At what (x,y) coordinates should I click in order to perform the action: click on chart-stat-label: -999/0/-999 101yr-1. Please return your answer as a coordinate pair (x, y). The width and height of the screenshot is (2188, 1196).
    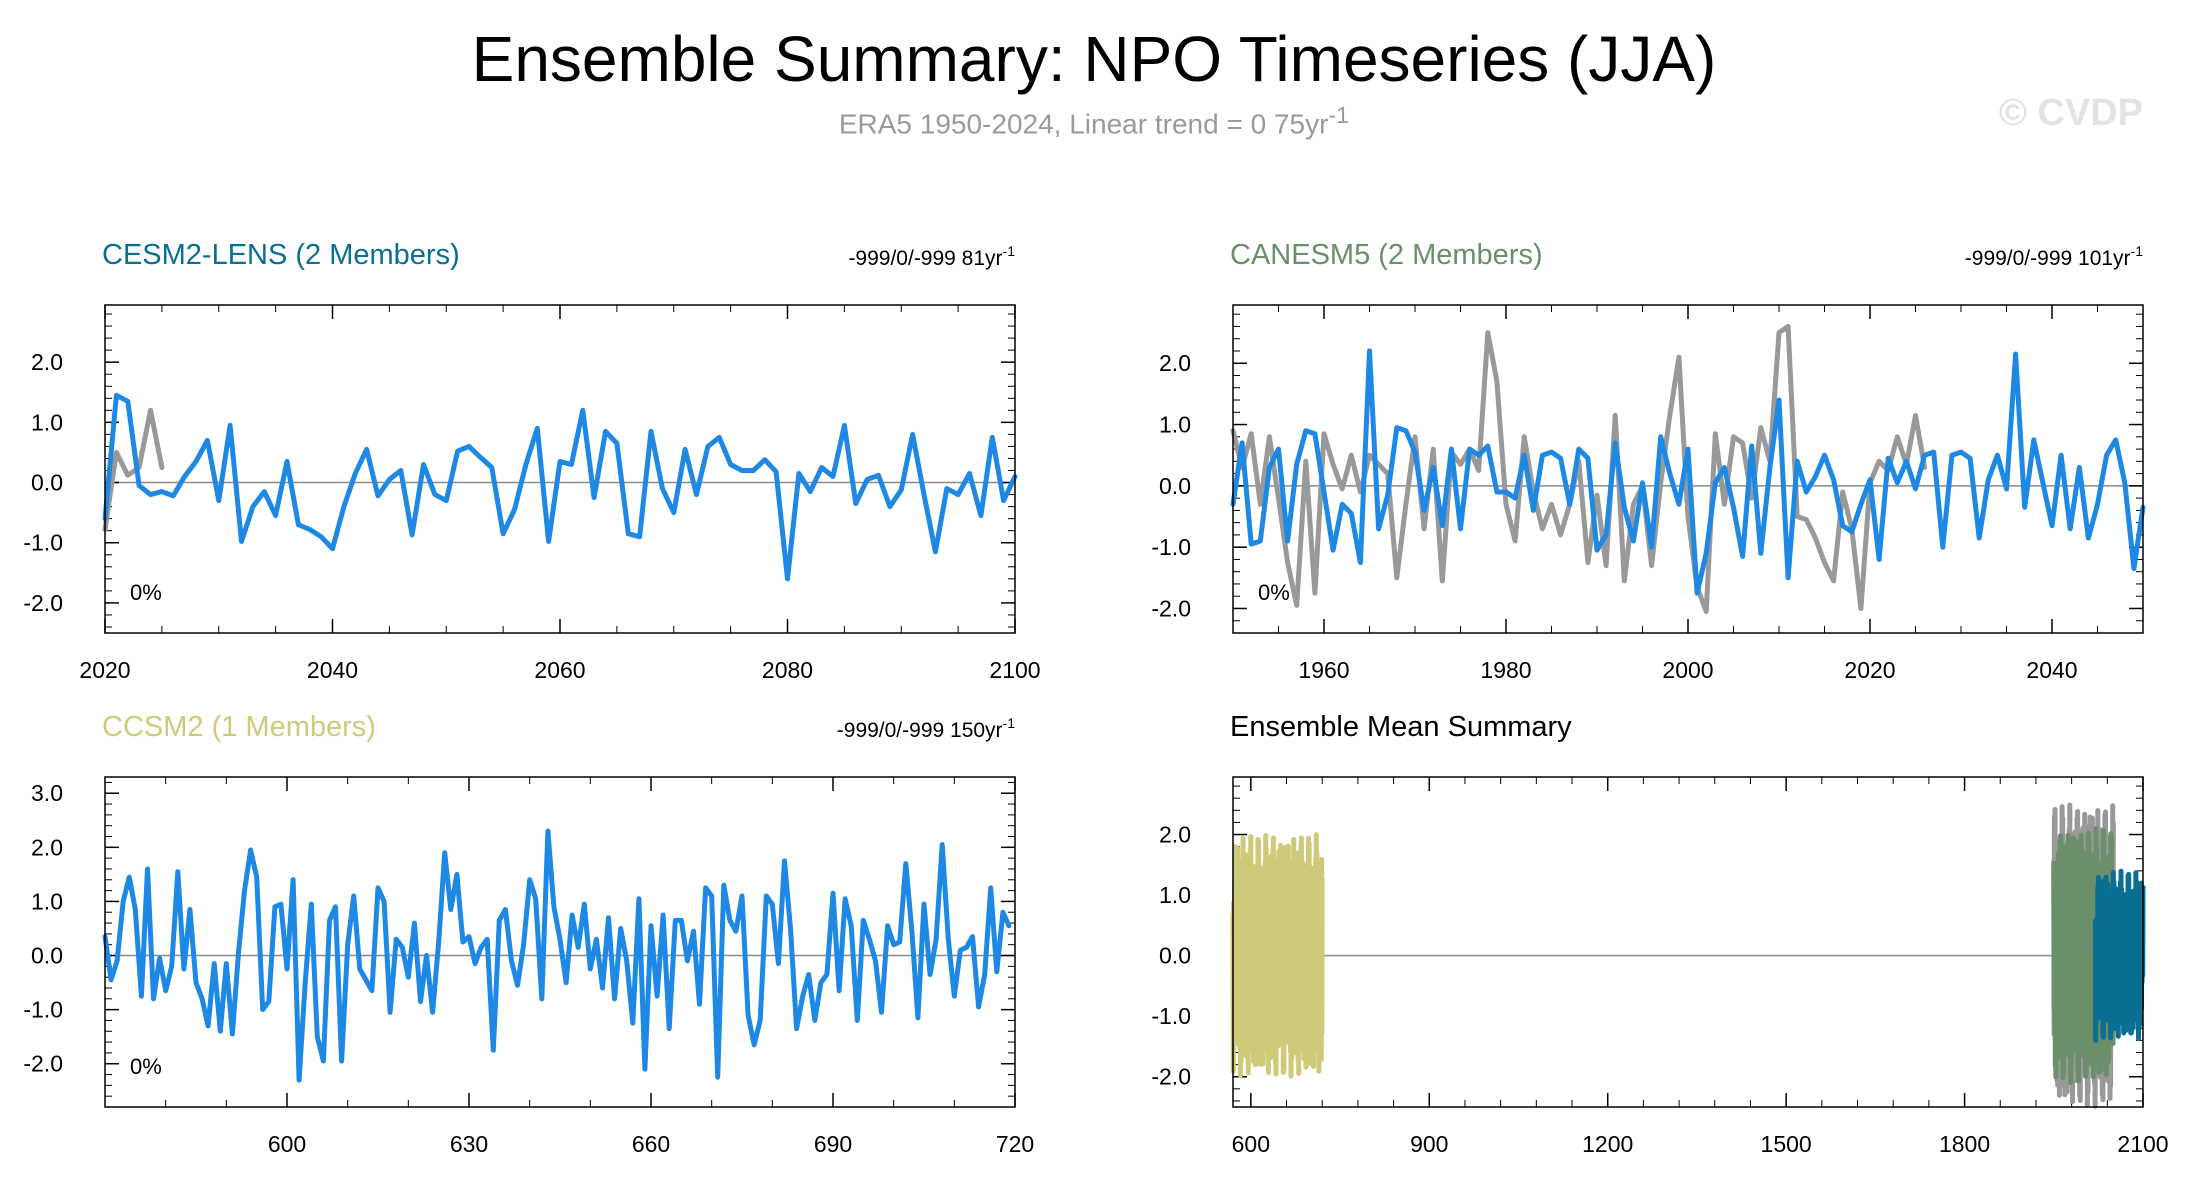
    Looking at the image, I should click on (2054, 256).